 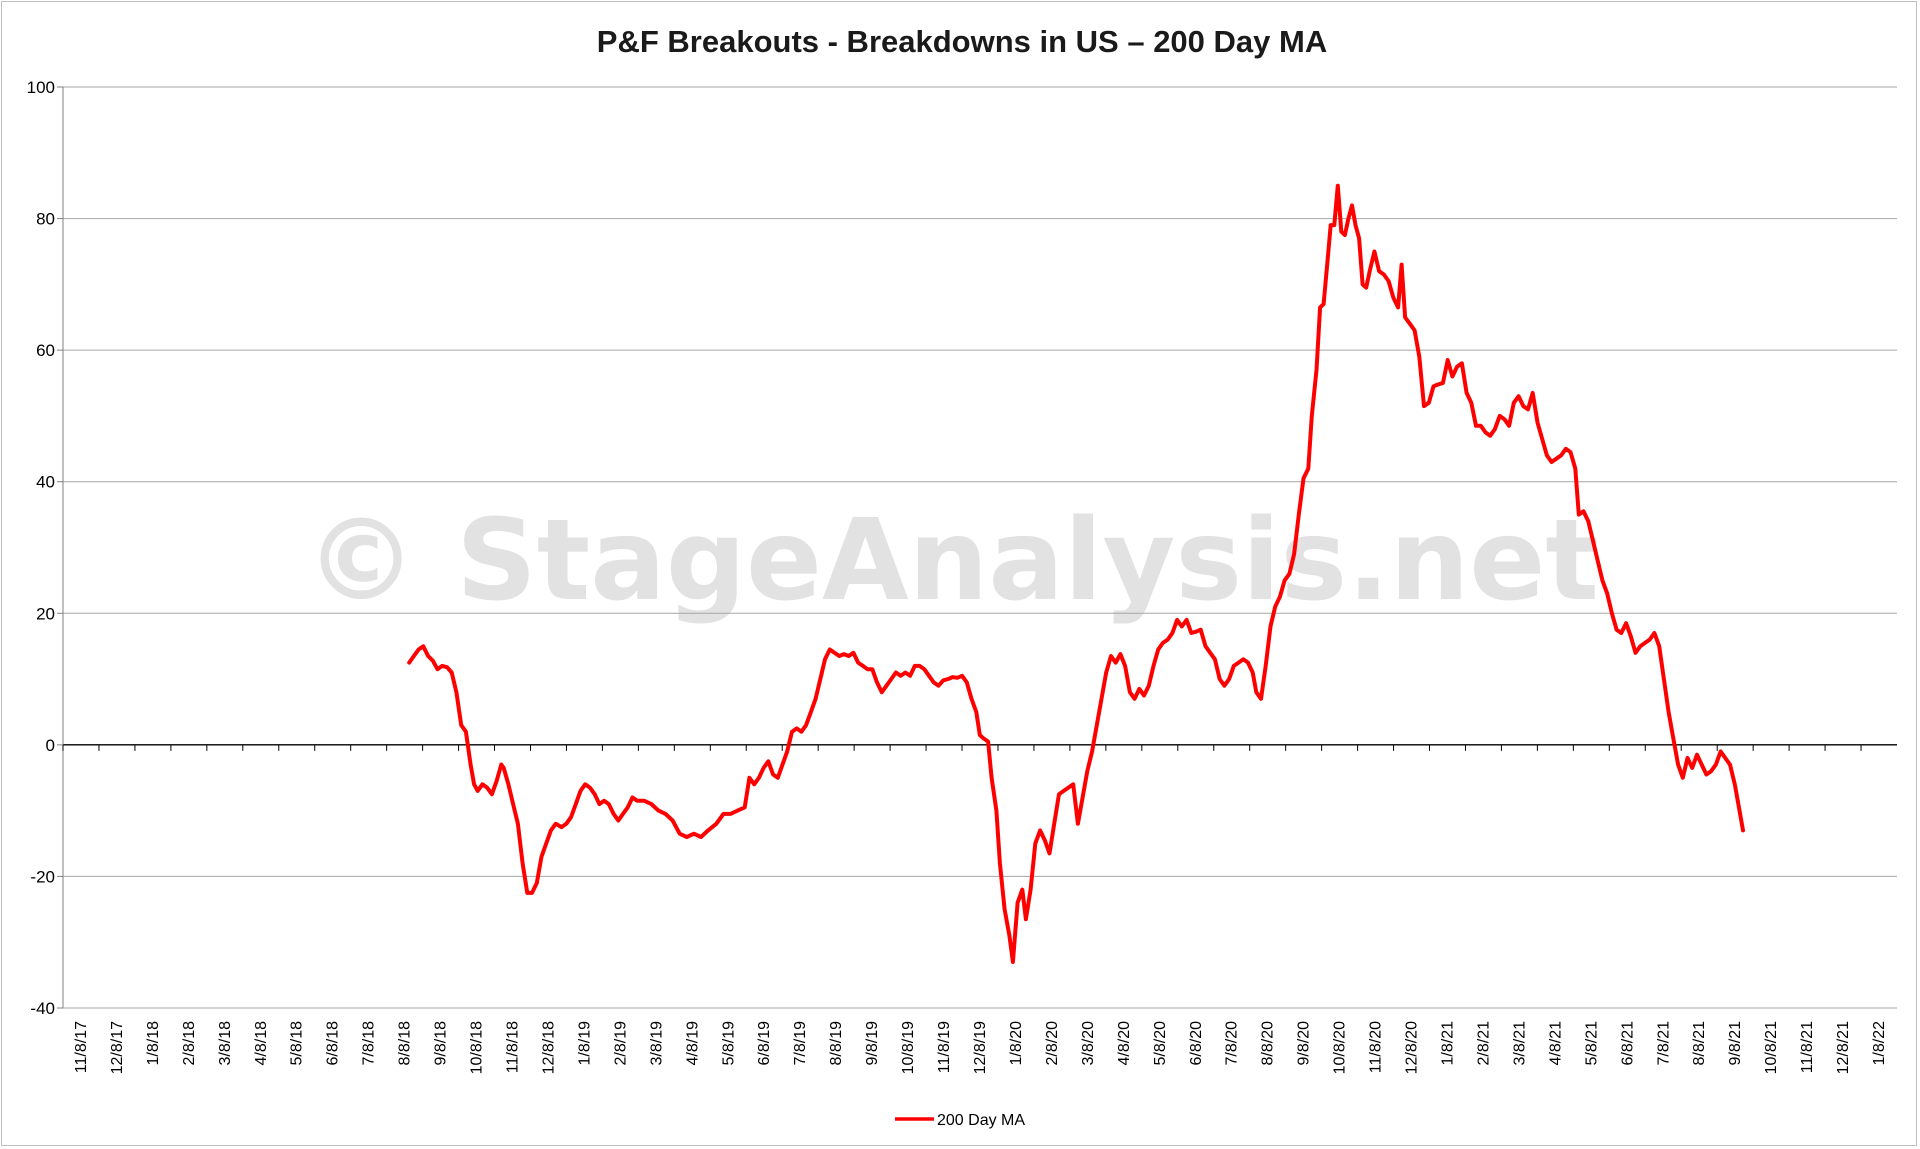 I want to click on x-tick-label: 8/8/20, so click(x=1268, y=1043).